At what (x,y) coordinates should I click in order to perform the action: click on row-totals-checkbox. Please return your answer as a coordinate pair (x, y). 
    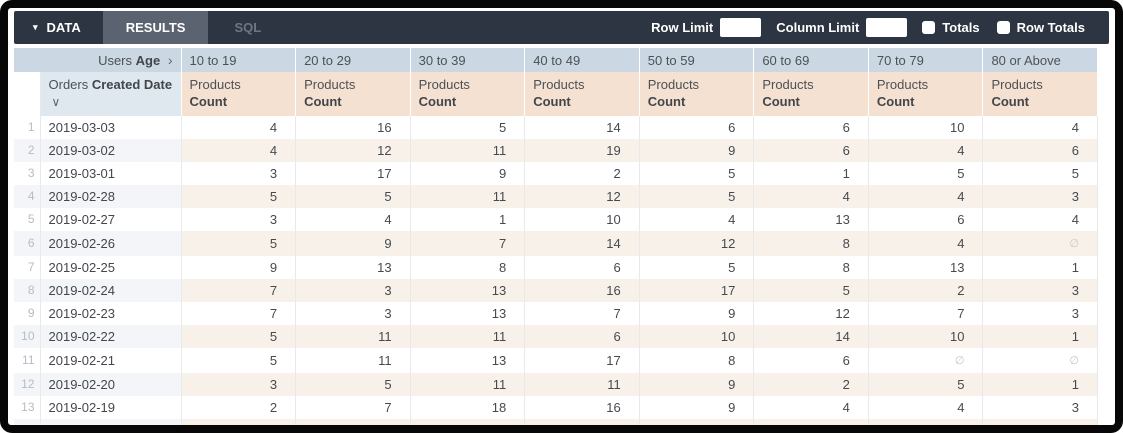
    Looking at the image, I should click on (1003, 27).